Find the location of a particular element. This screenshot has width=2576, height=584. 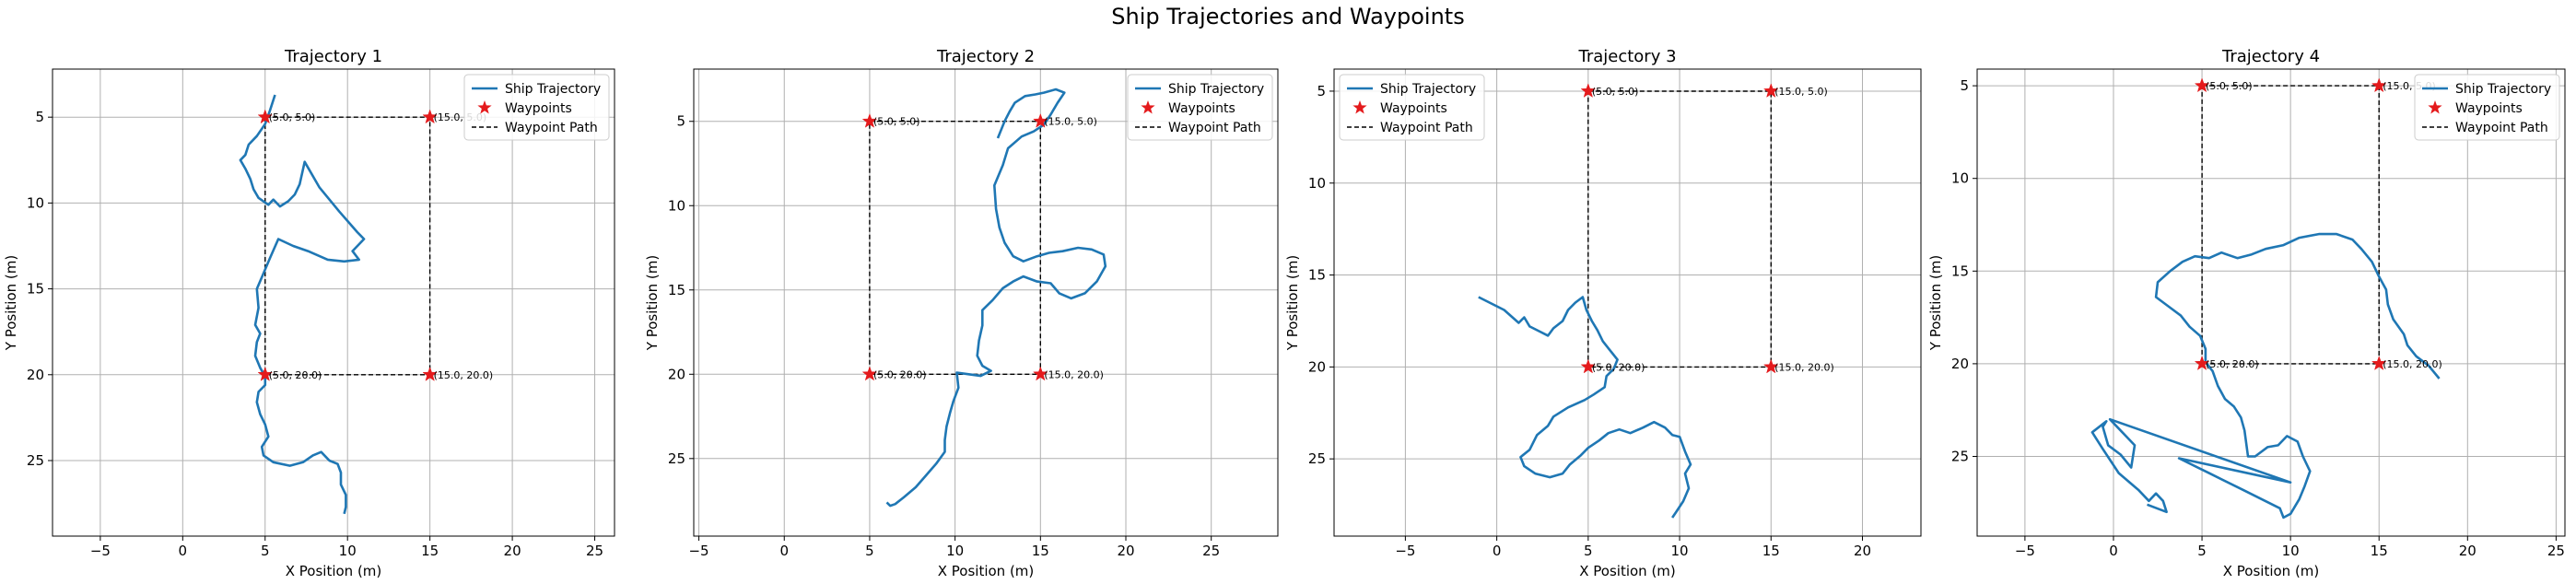

subplot-title: Trajectory 1 is located at coordinates (333, 57).